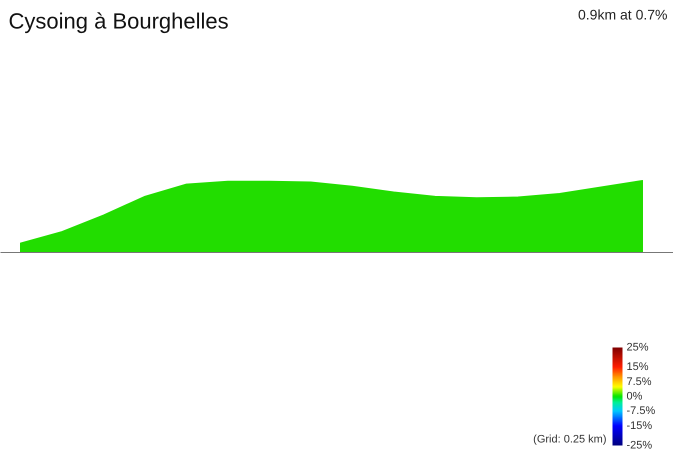 The image size is (673, 451). Describe the element at coordinates (637, 367) in the screenshot. I see `color-bar-label: 15%` at that location.